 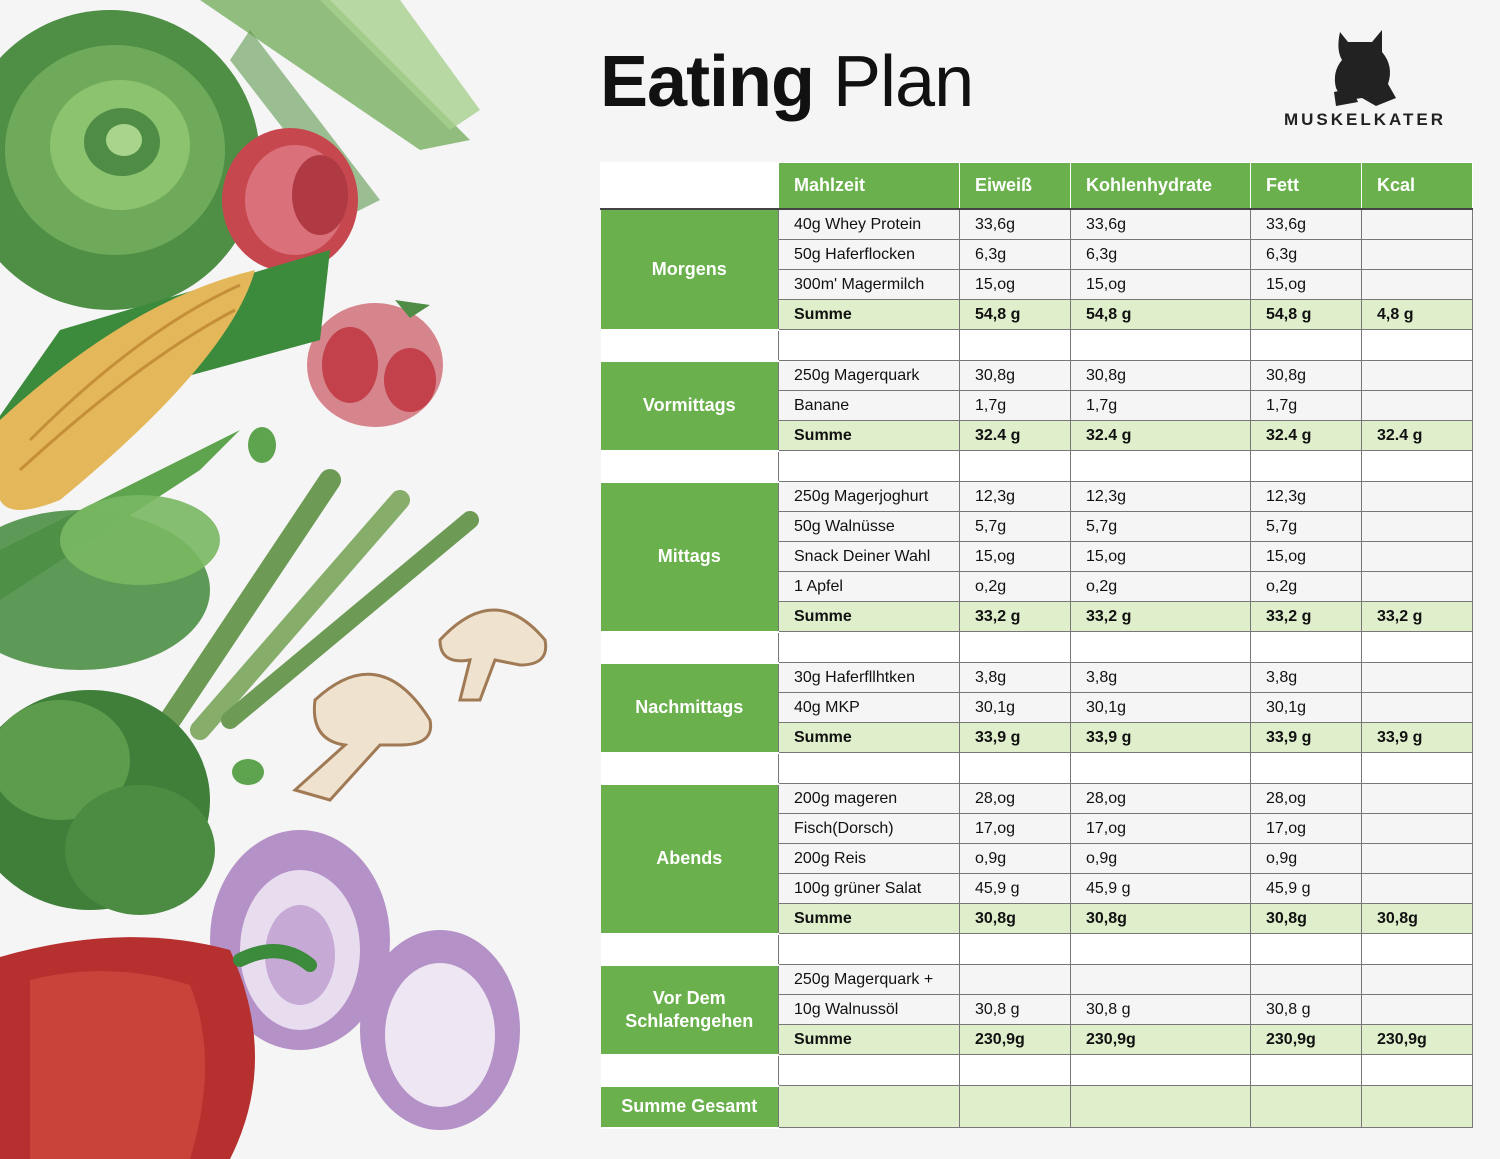 I want to click on broccoli-icon, so click(x=107, y=802).